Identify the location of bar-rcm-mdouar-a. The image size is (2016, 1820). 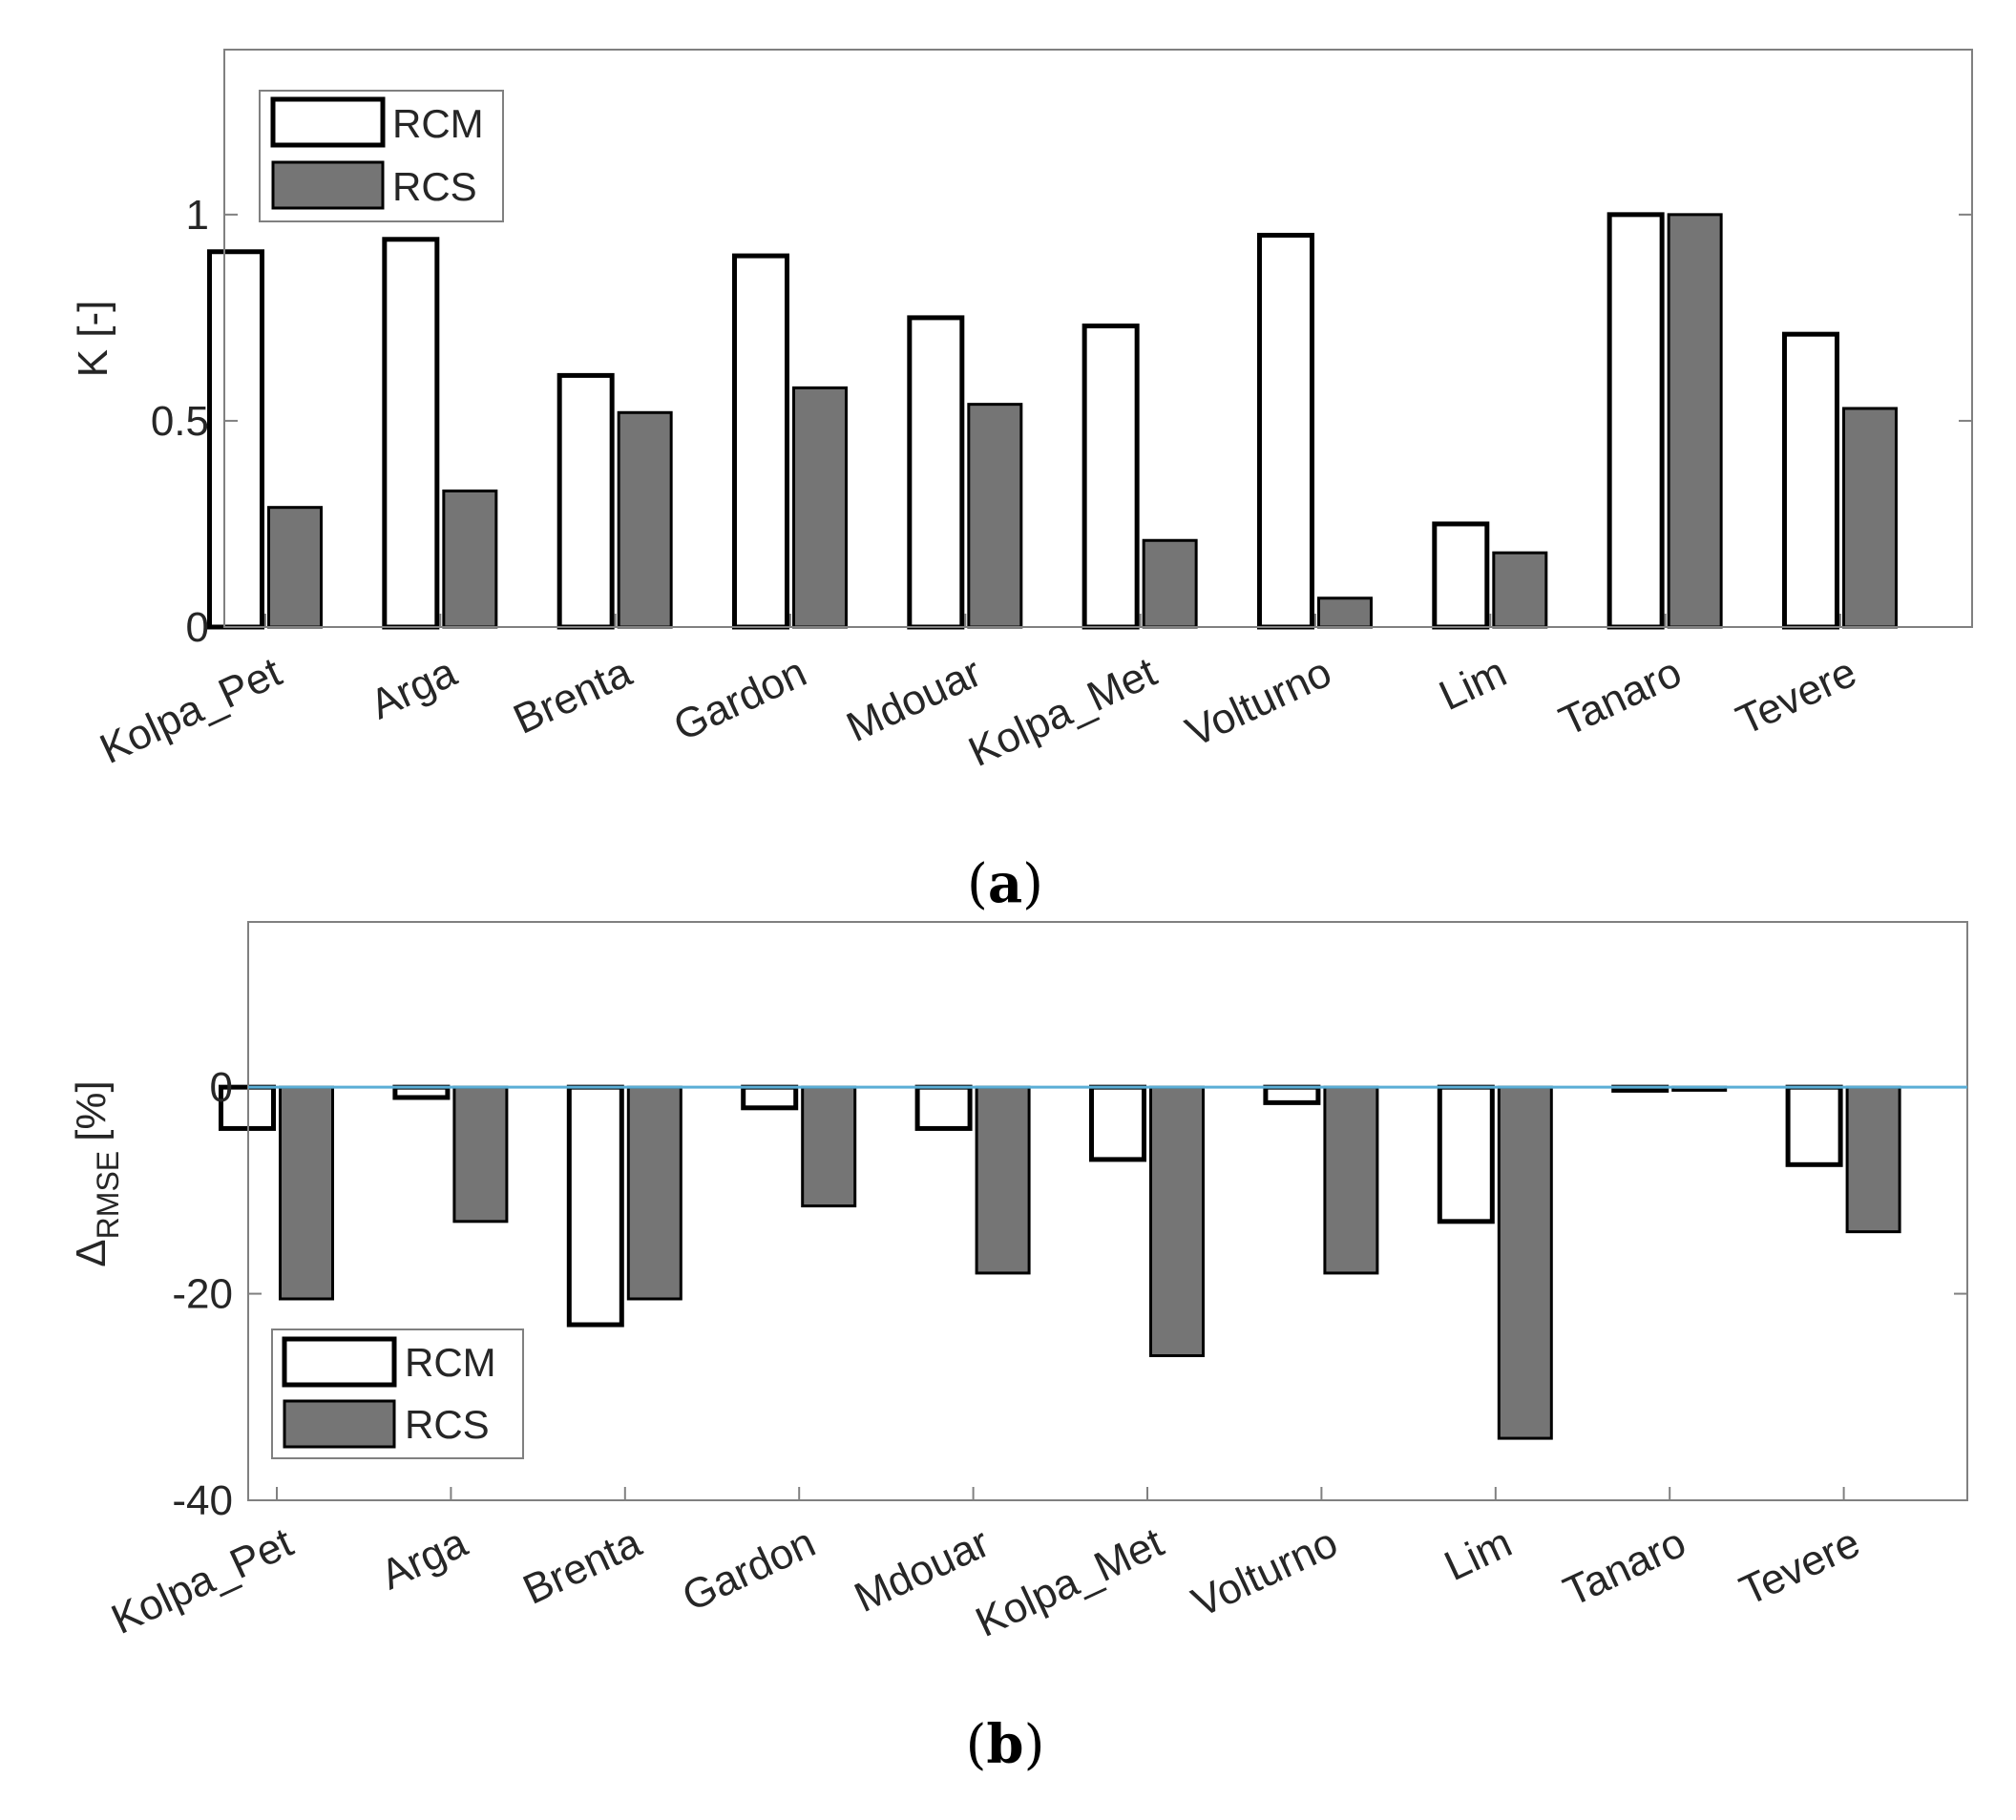
(936, 472).